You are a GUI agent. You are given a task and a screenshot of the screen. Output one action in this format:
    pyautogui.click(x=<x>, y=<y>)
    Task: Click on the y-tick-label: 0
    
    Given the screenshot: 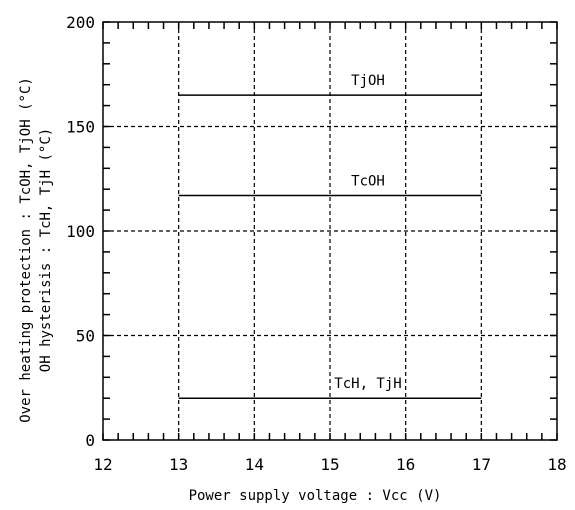 What is the action you would take?
    pyautogui.click(x=90, y=440)
    